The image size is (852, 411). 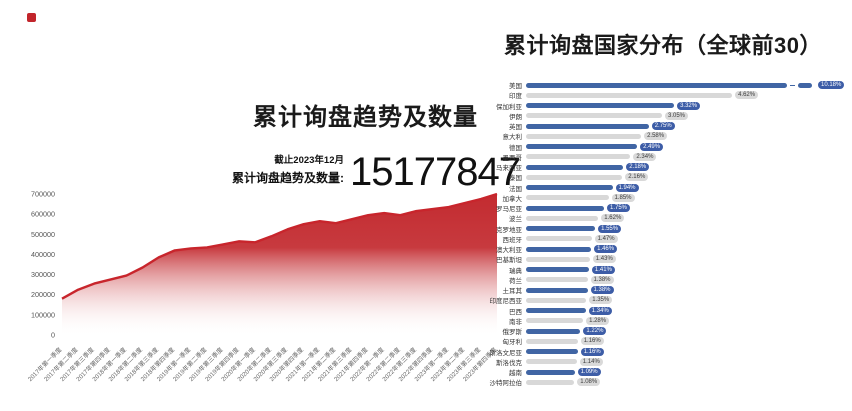 I want to click on bar-track: 2.18%, so click(x=688, y=167).